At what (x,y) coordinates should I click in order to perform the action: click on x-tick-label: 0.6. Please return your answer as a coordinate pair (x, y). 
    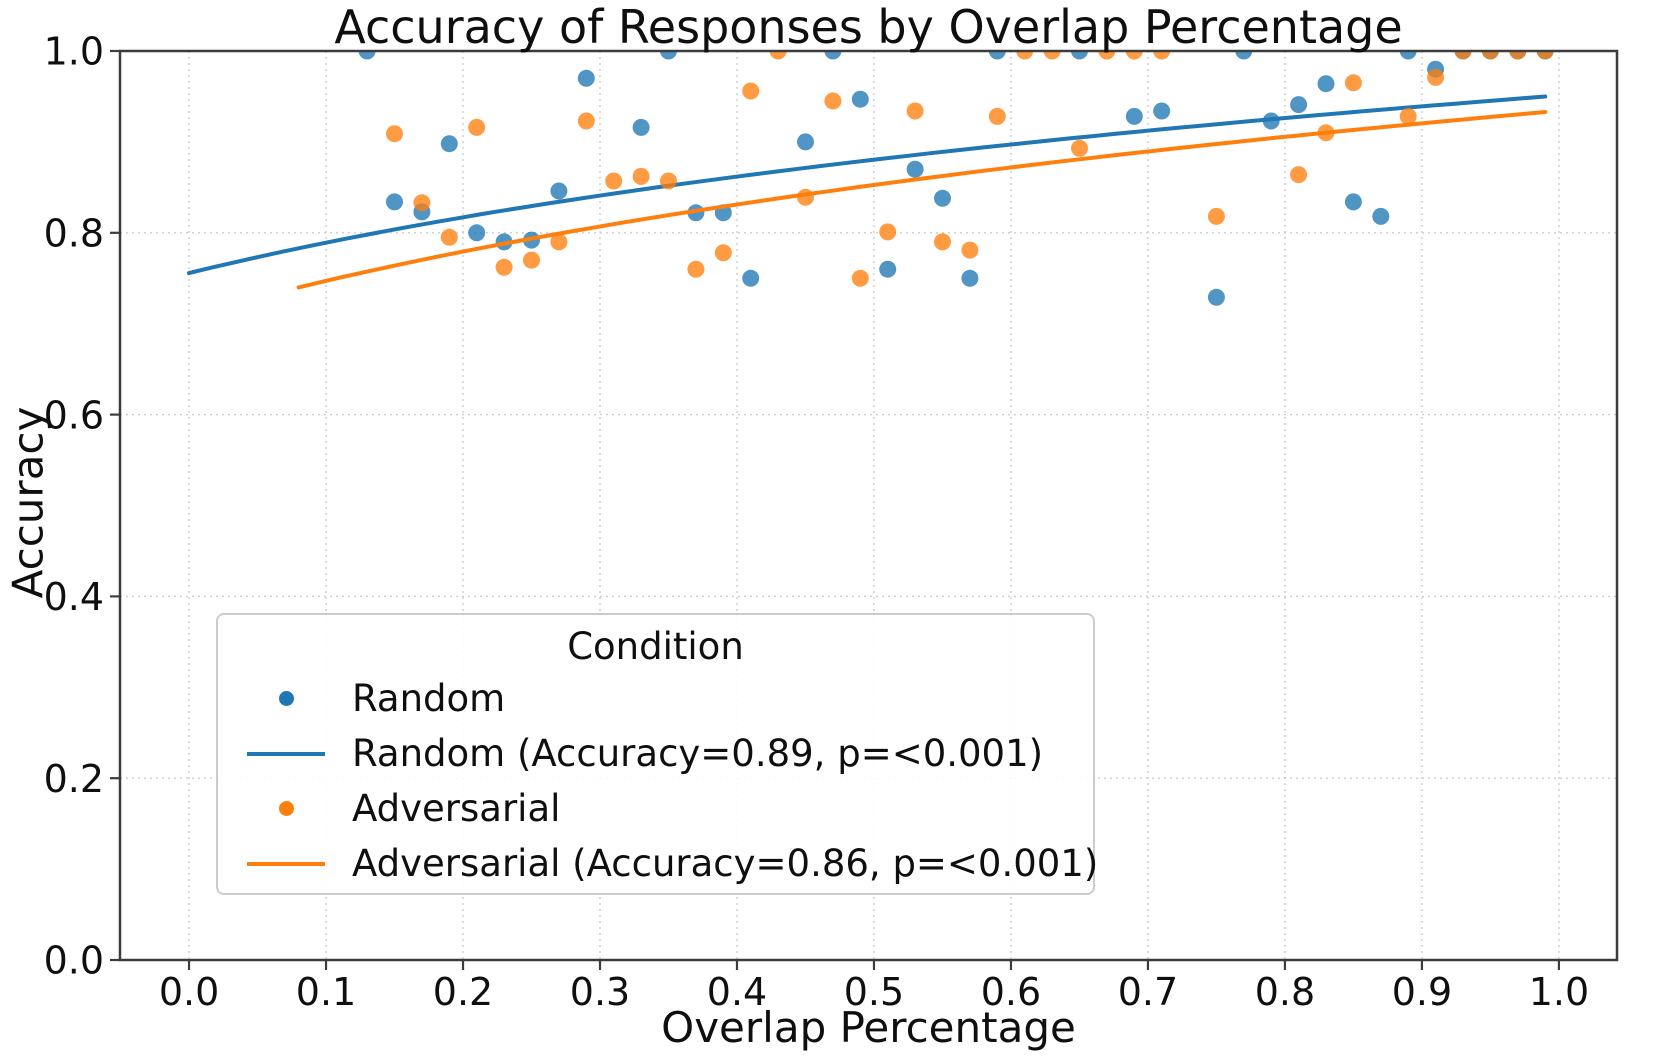
    Looking at the image, I should click on (1011, 992).